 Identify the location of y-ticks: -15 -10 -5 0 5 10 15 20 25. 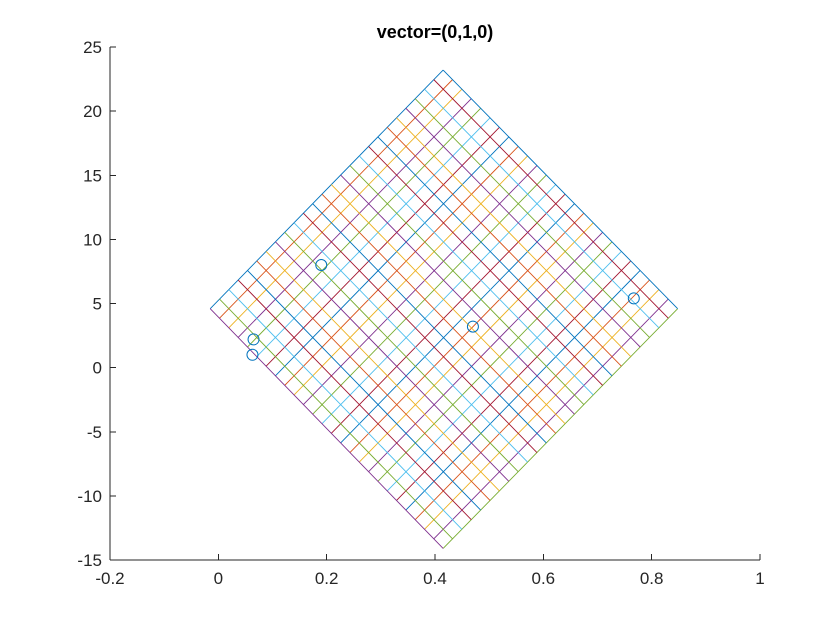
(96, 304).